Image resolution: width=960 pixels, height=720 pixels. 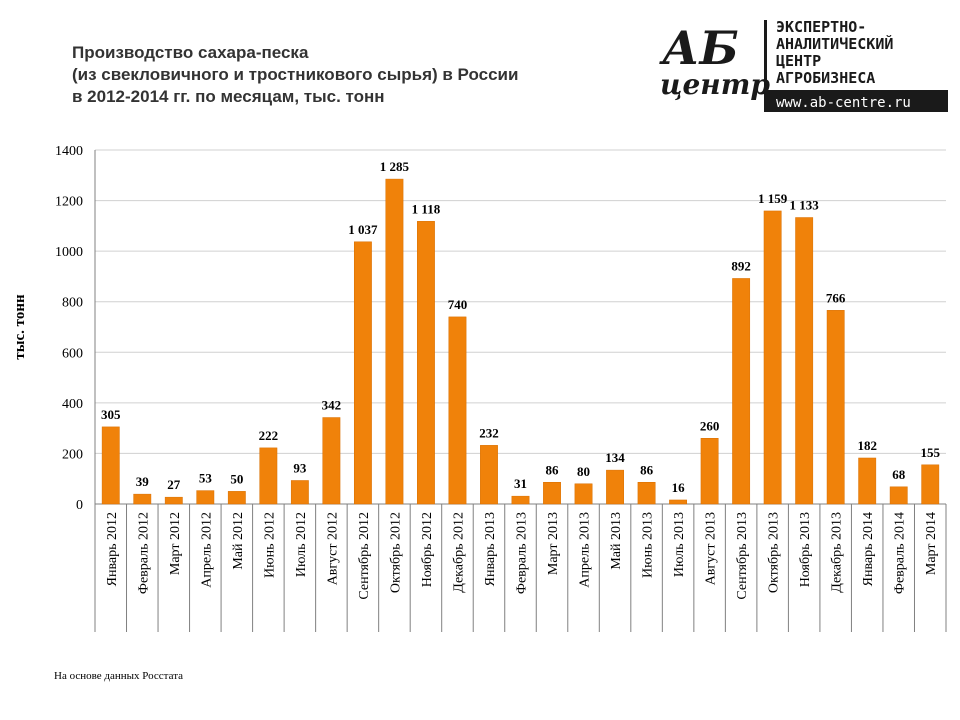 What do you see at coordinates (805, 205) in the screenshot?
I see `data-label: 1 133` at bounding box center [805, 205].